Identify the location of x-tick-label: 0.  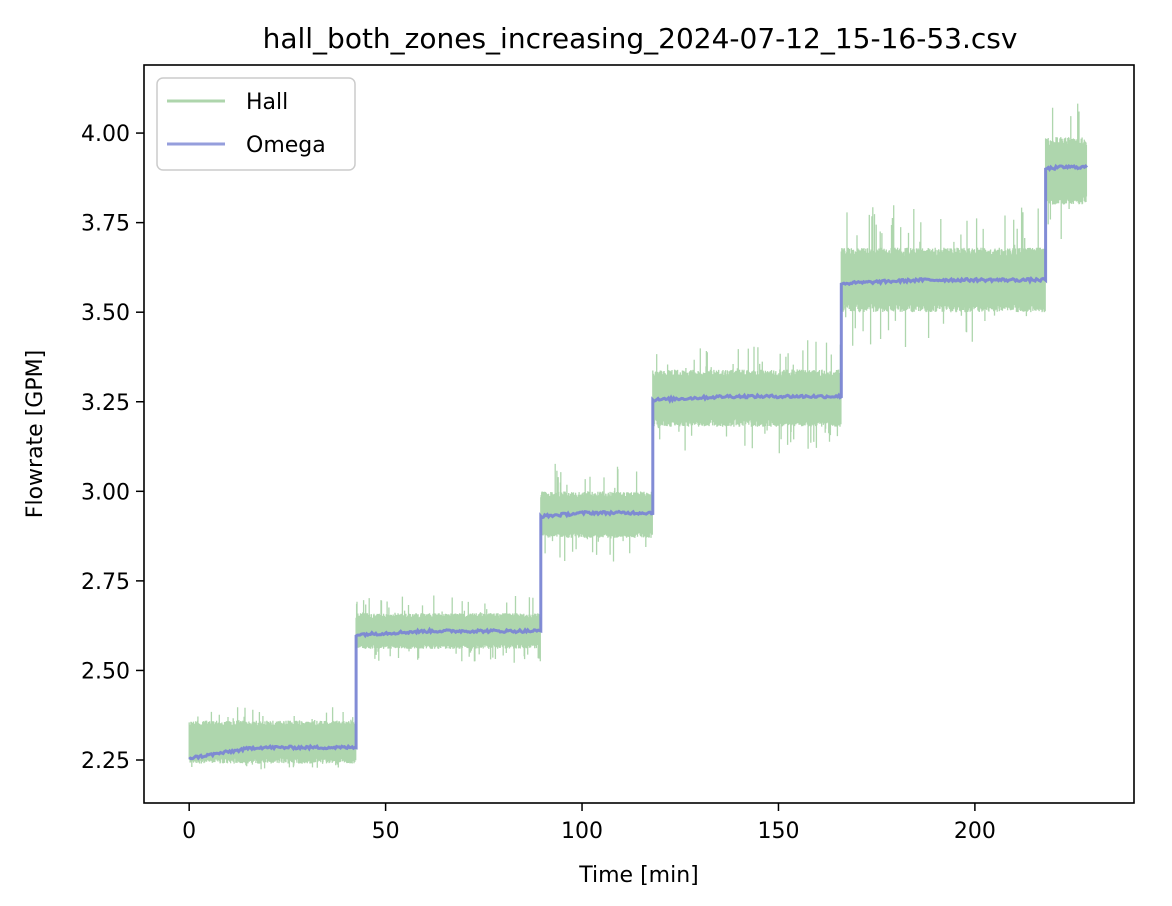
(189, 831).